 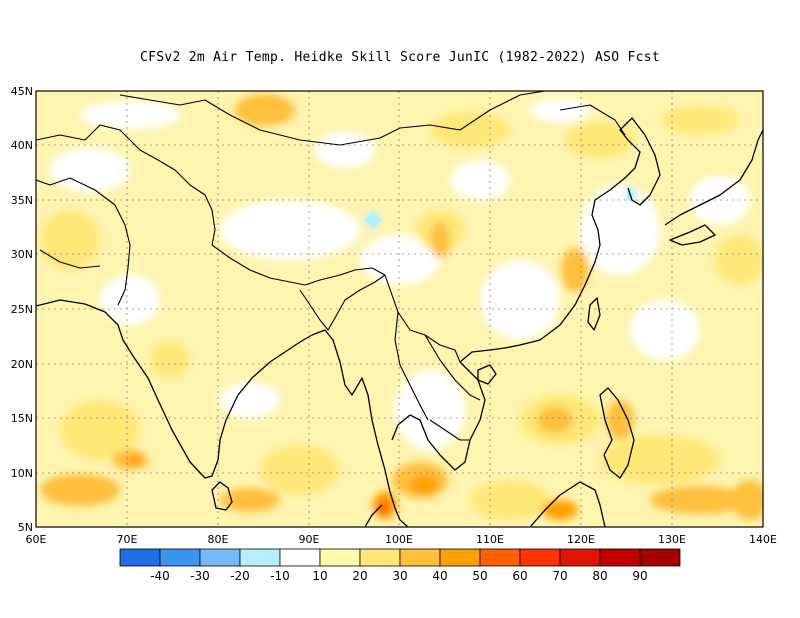 I want to click on lon-axis: 60E 70E 80E 90E 100E 110E 120E 130E 140E, so click(x=401, y=539).